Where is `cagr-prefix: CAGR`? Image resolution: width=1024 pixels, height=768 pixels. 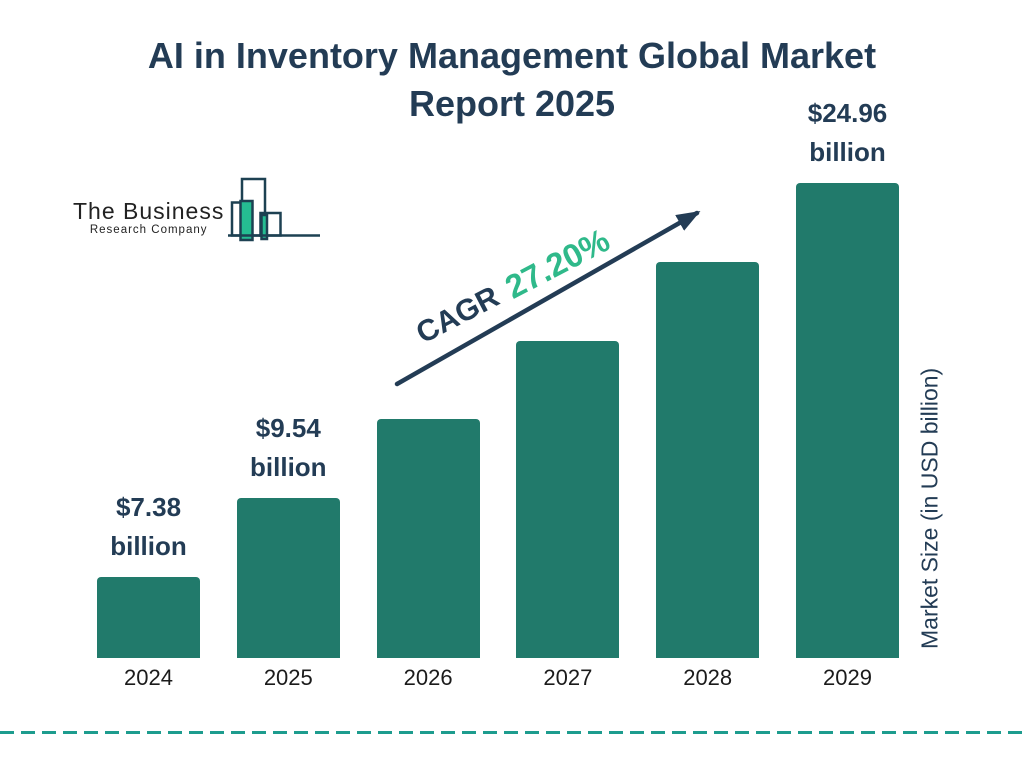 cagr-prefix: CAGR is located at coordinates (458, 315).